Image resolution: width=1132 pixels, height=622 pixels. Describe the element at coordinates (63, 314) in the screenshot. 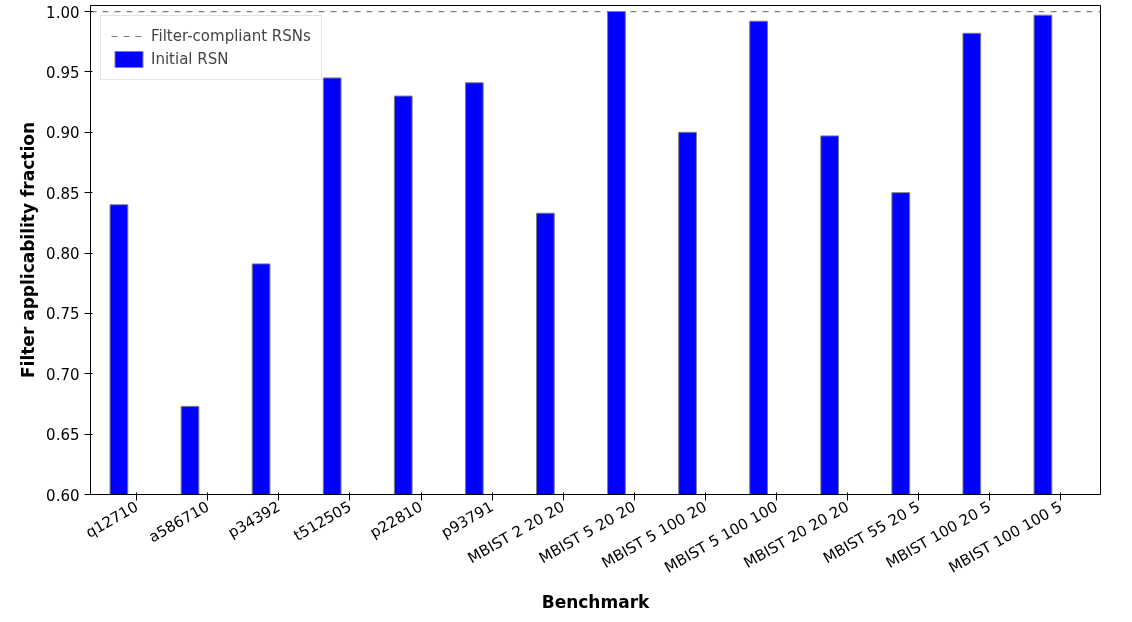

I see `y-tick-label: 0.75` at that location.